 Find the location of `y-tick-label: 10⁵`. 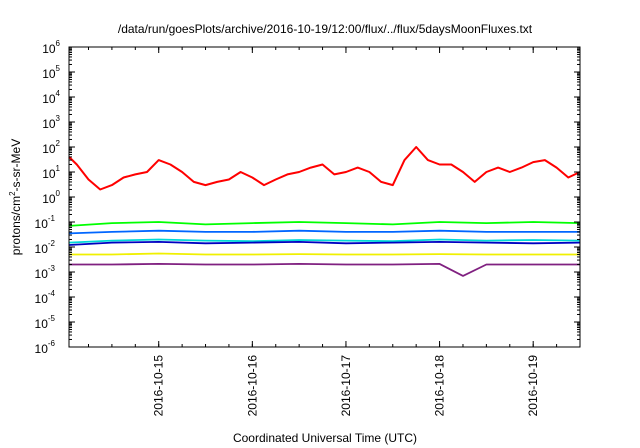

y-tick-label: 10⁵ is located at coordinates (51, 72).